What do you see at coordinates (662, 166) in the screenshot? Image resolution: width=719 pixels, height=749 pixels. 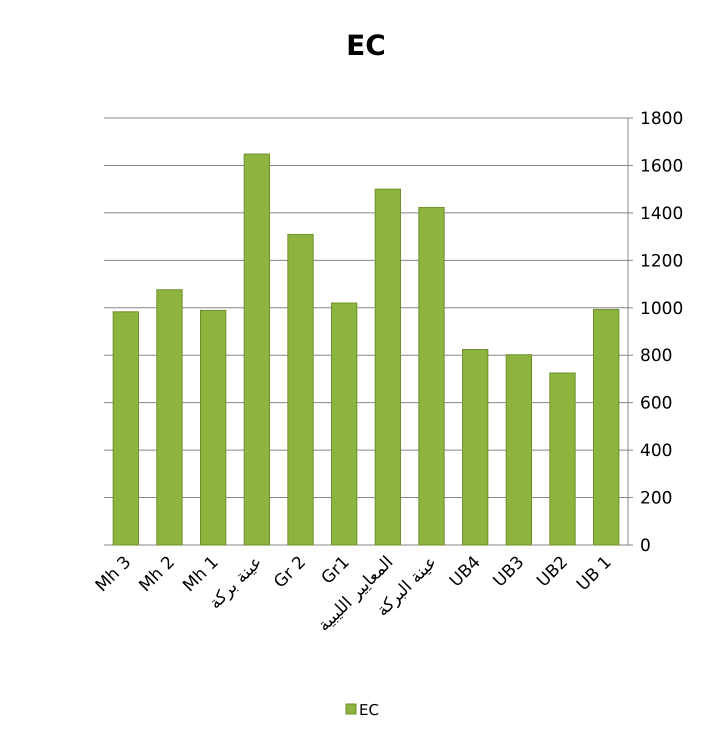 I see `y-tick-label: 1600` at bounding box center [662, 166].